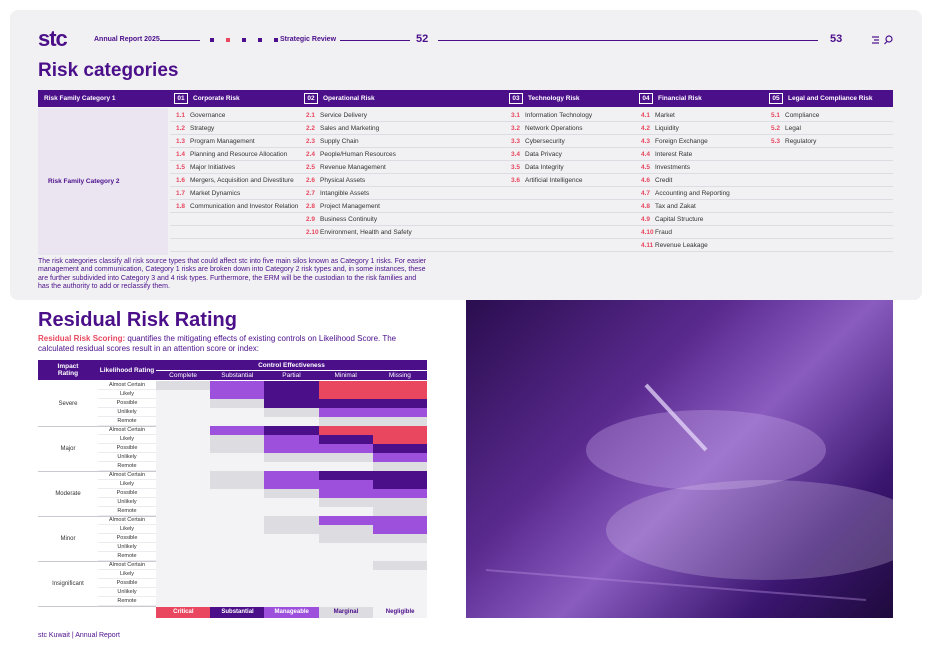 Image resolution: width=932 pixels, height=662 pixels. I want to click on control-label: Substantial, so click(237, 375).